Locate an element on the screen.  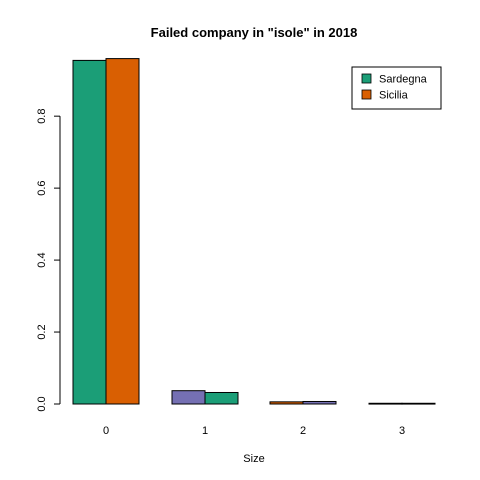
y-tick-label: 0.8 is located at coordinates (42, 116).